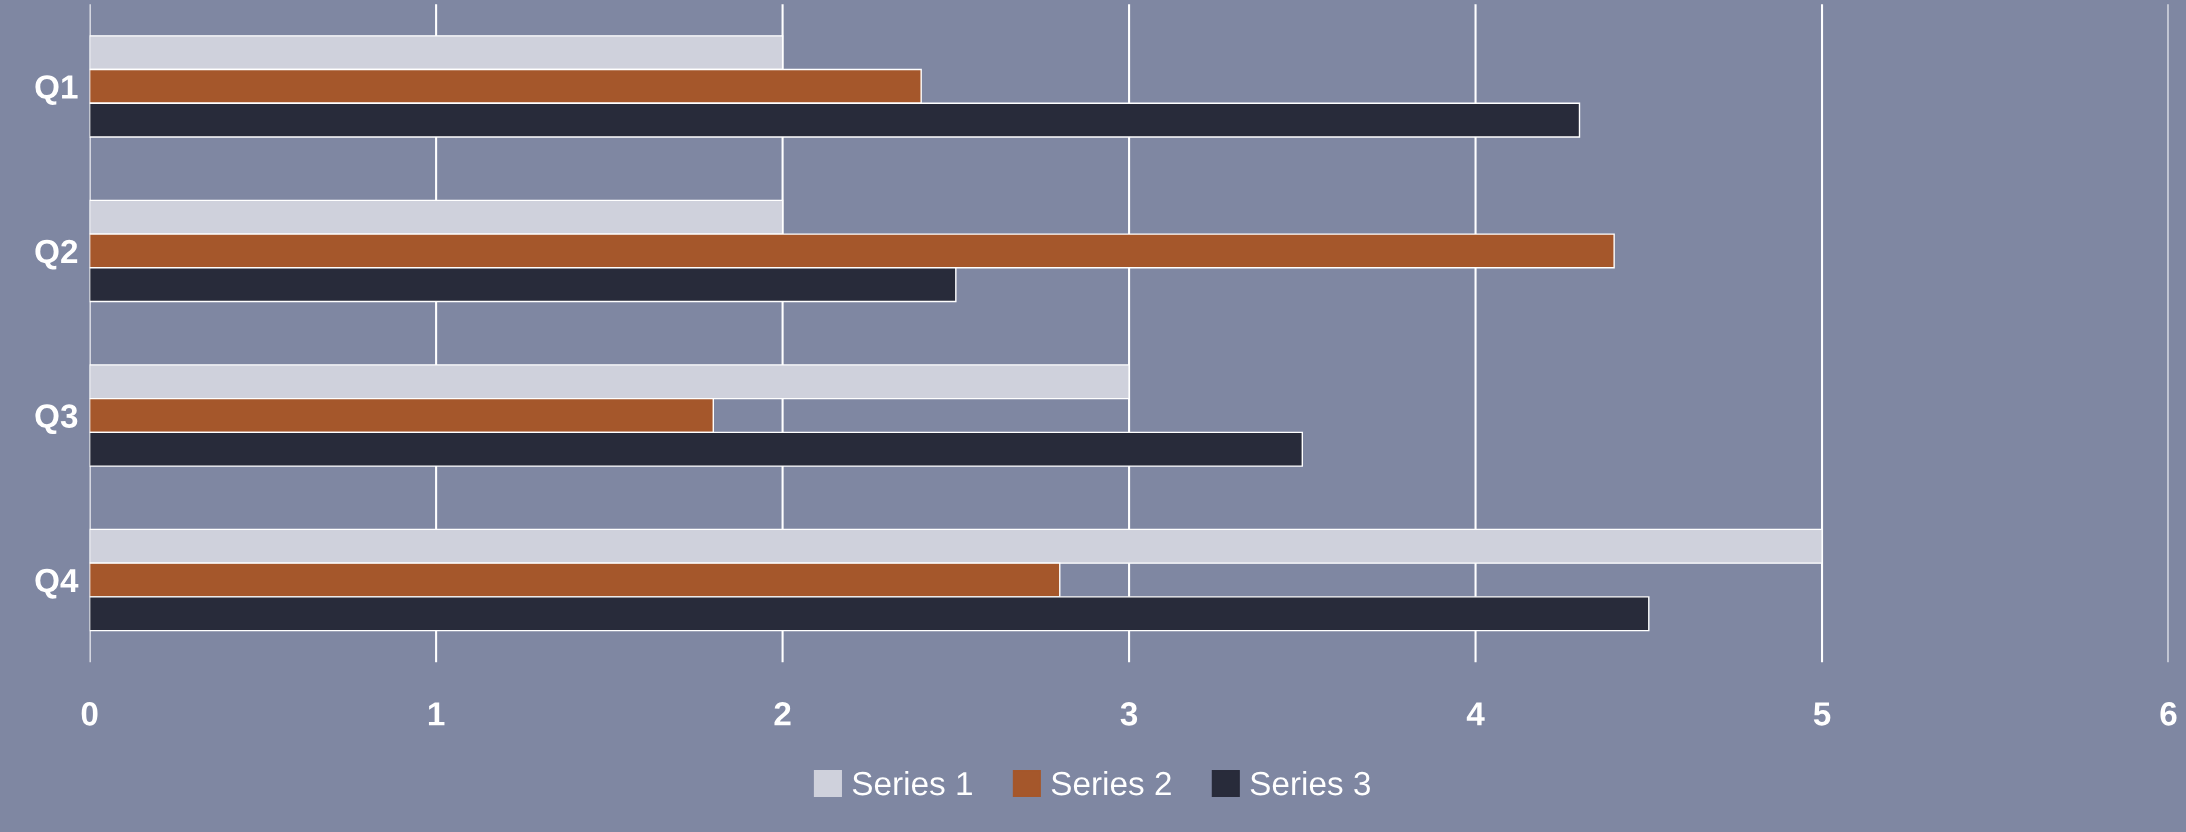 The width and height of the screenshot is (2186, 832). What do you see at coordinates (89, 714) in the screenshot?
I see `x-tick-label: 0` at bounding box center [89, 714].